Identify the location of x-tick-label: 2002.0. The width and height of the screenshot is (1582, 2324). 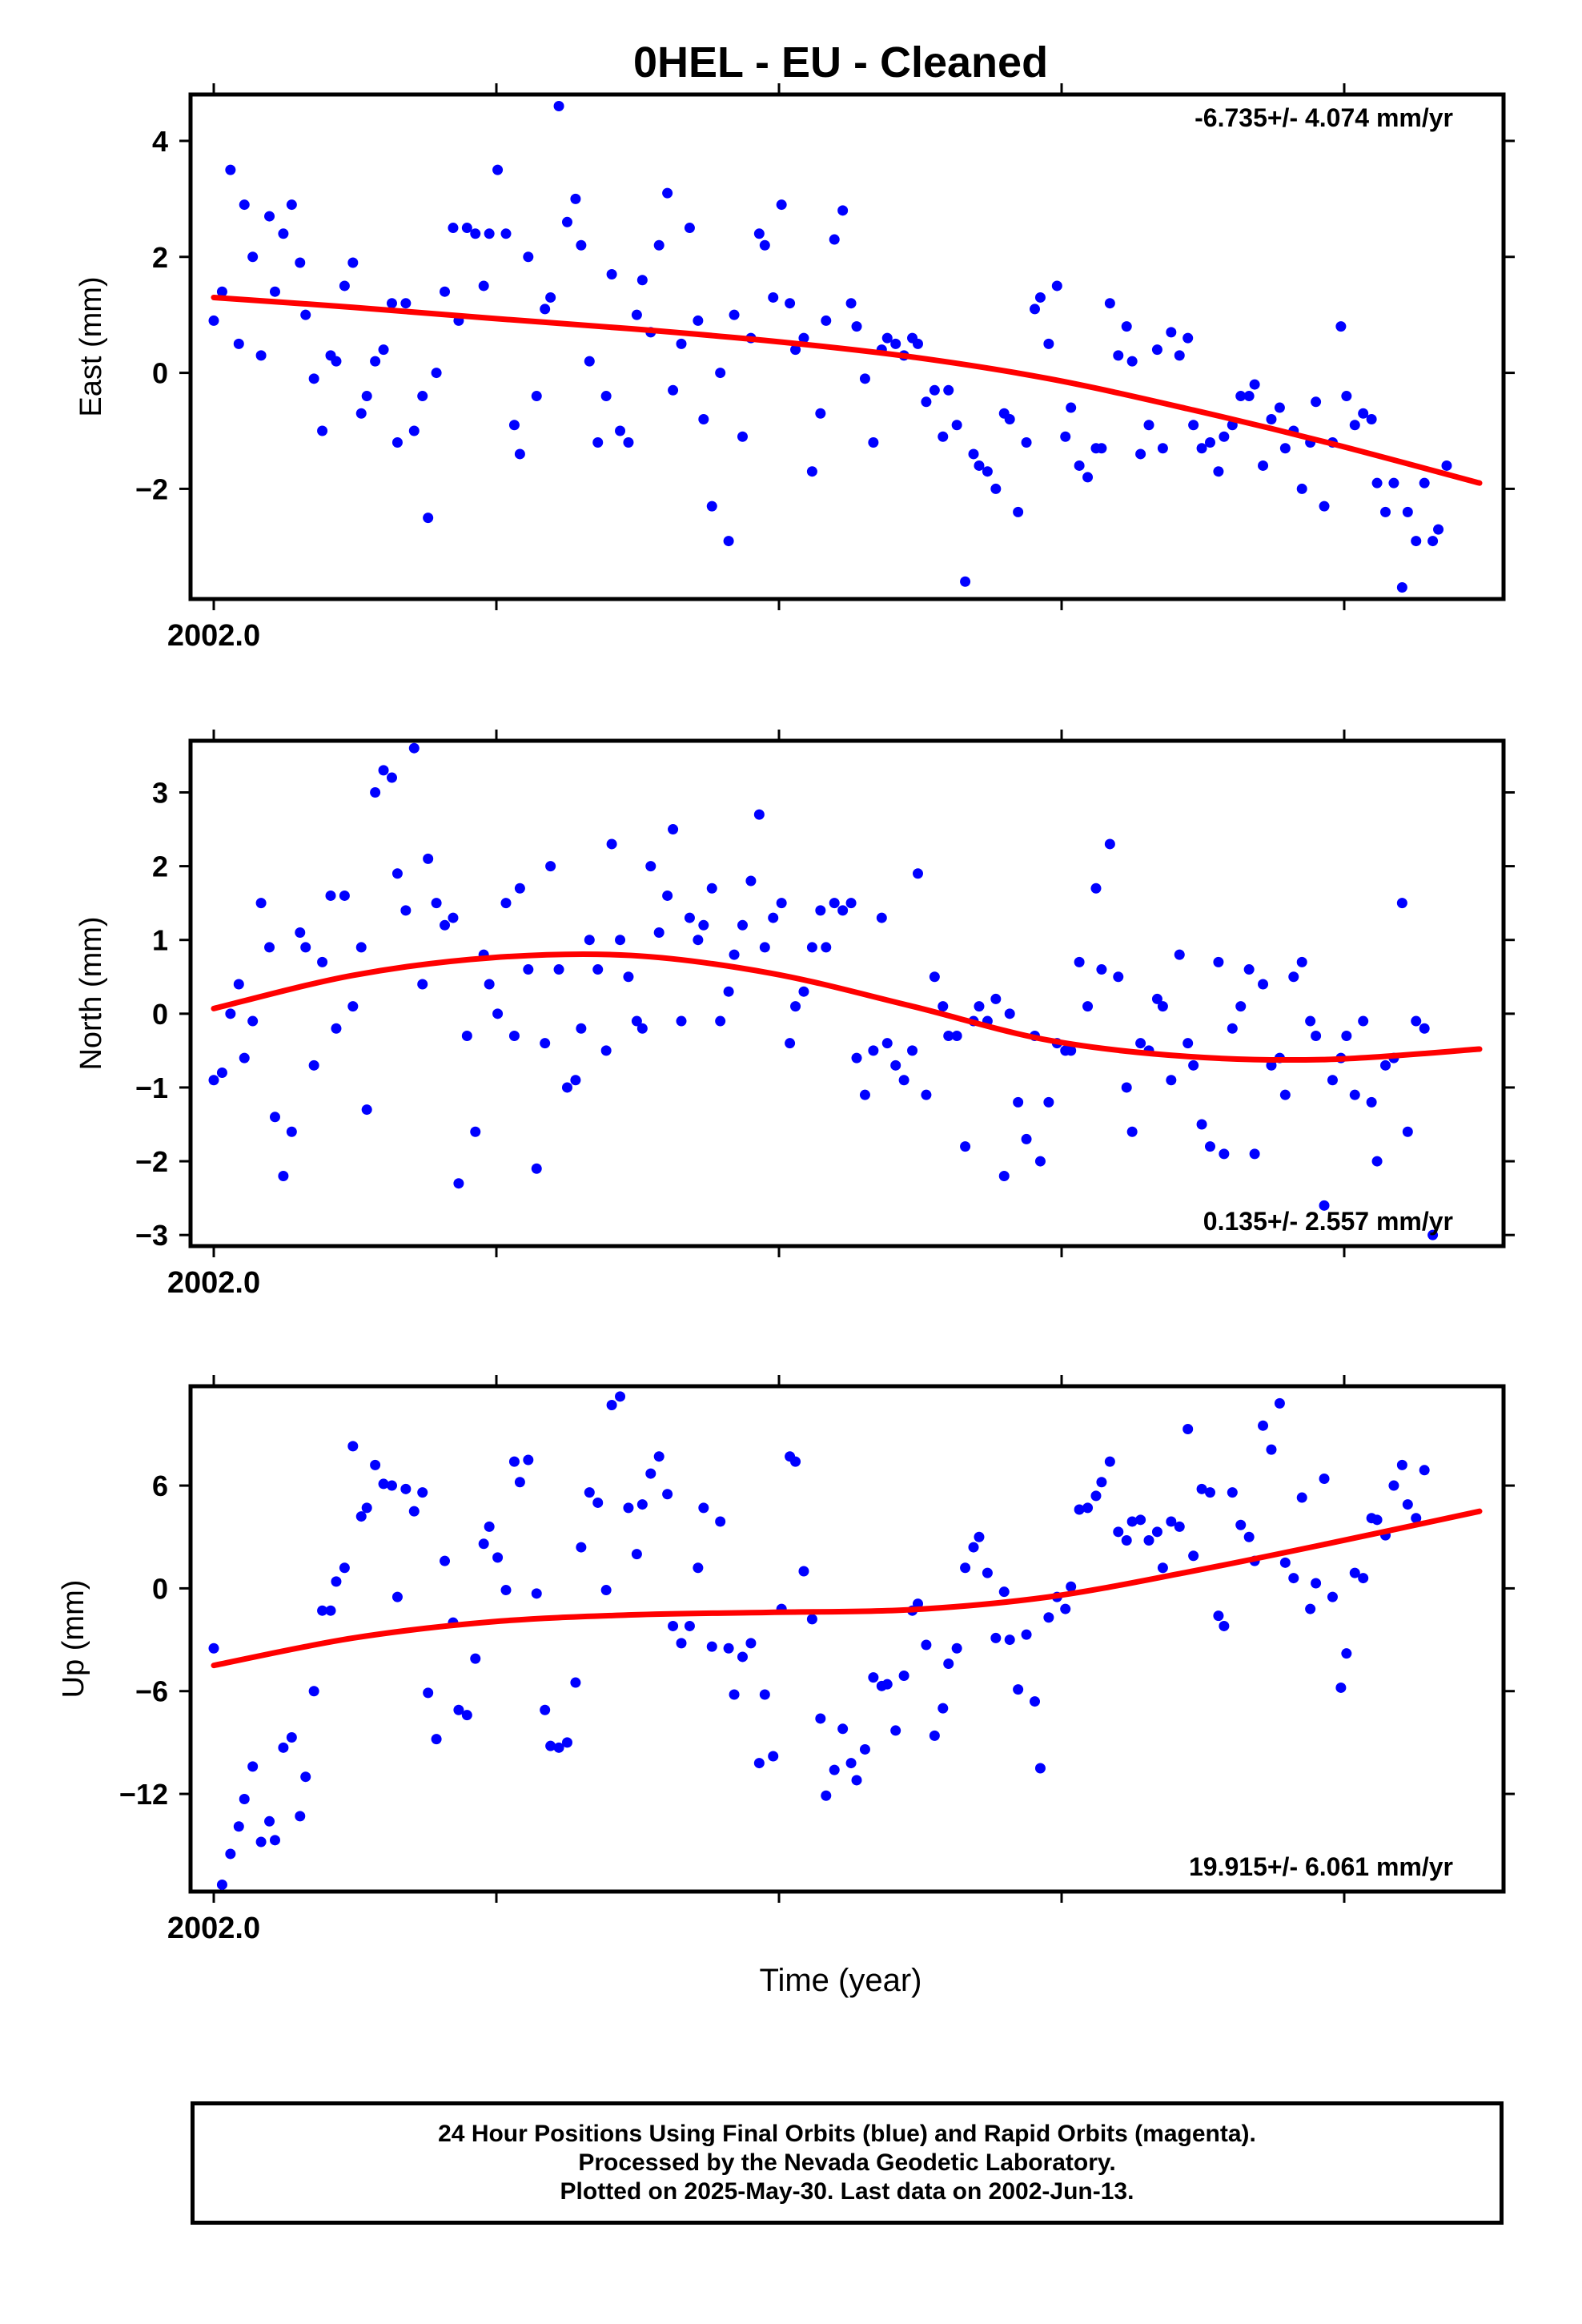
(214, 636).